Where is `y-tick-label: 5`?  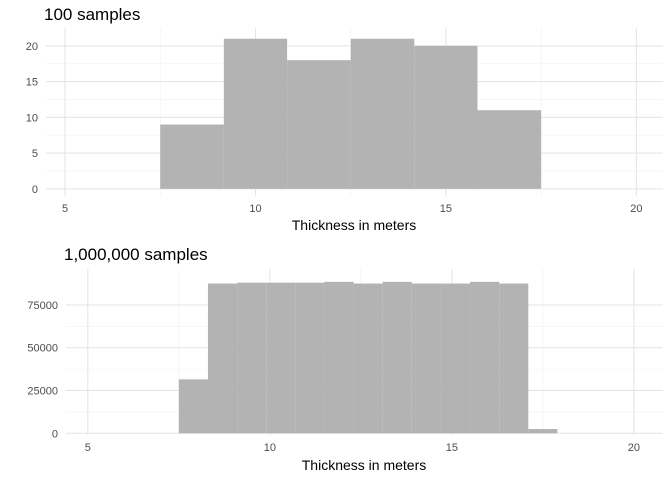
y-tick-label: 5 is located at coordinates (35, 154).